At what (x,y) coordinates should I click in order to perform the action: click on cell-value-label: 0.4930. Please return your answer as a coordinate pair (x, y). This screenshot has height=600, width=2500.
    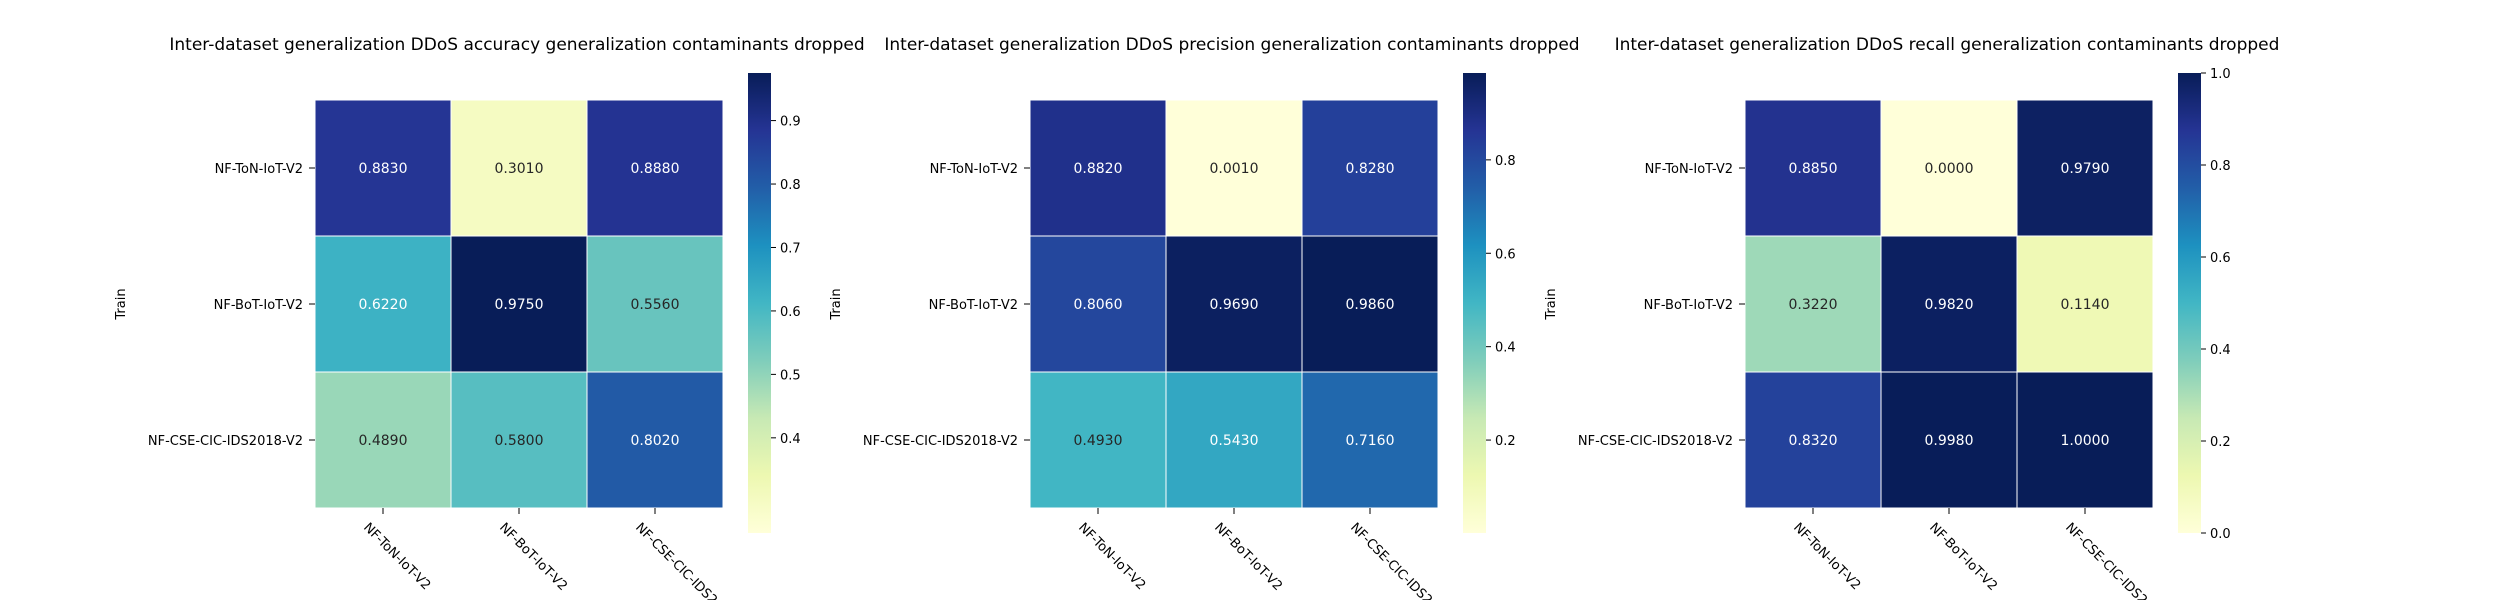
    Looking at the image, I should click on (1098, 441).